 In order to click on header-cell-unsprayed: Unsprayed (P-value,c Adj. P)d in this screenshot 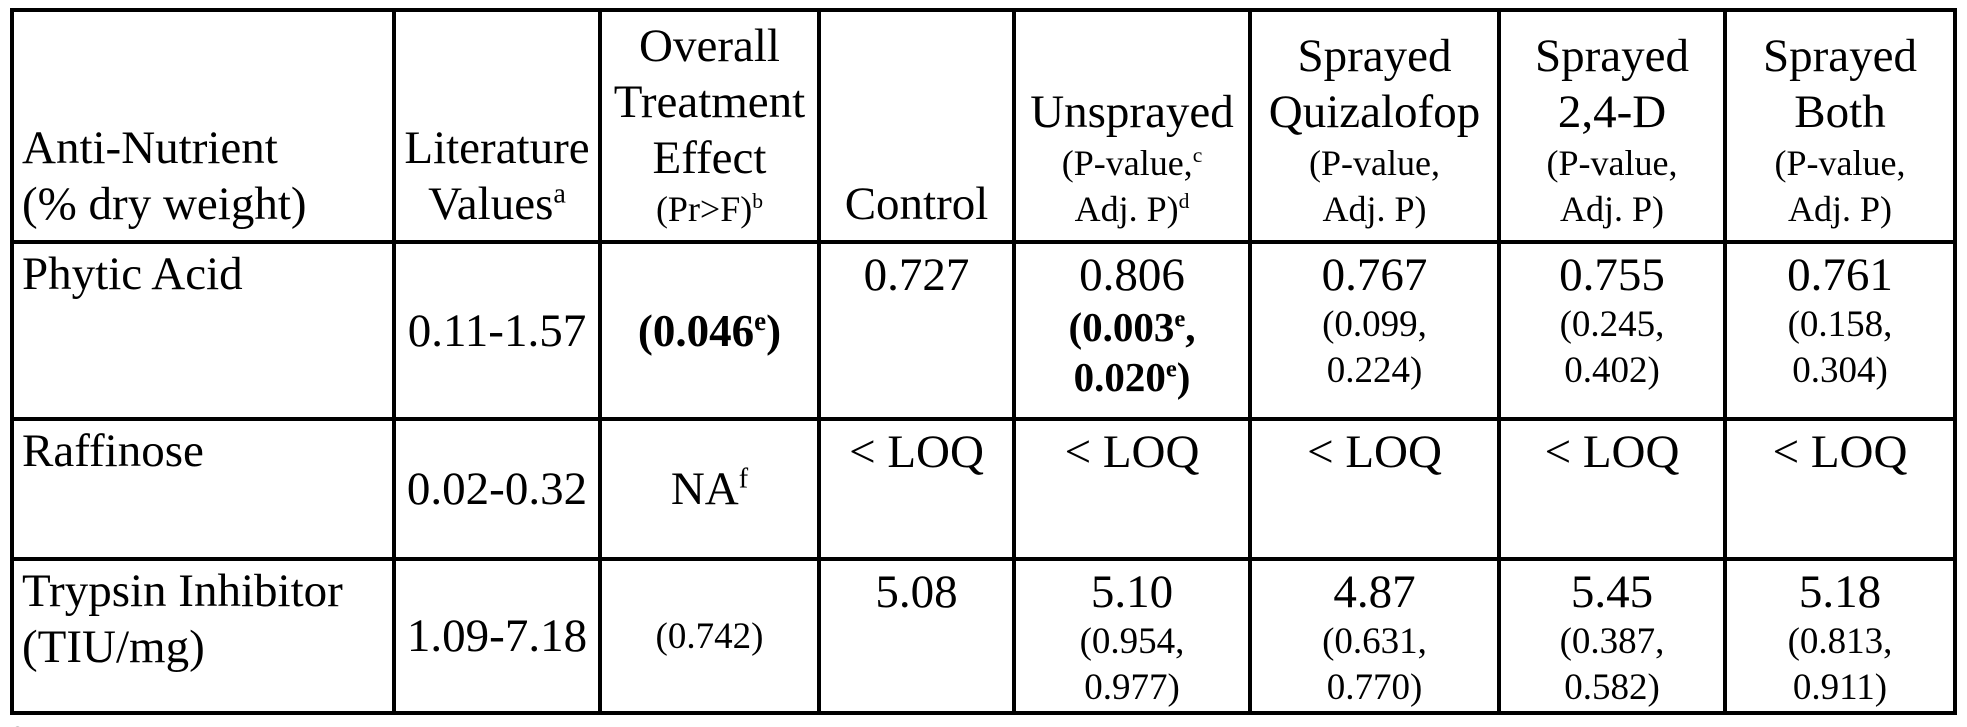, I will do `click(1132, 126)`.